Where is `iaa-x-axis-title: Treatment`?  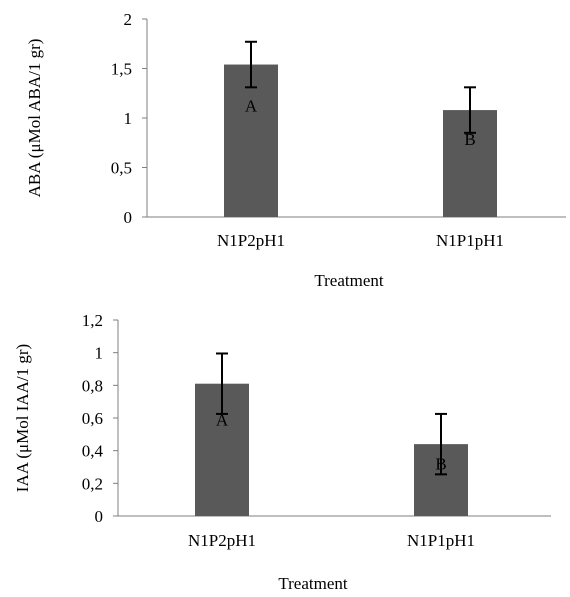 iaa-x-axis-title: Treatment is located at coordinates (313, 583).